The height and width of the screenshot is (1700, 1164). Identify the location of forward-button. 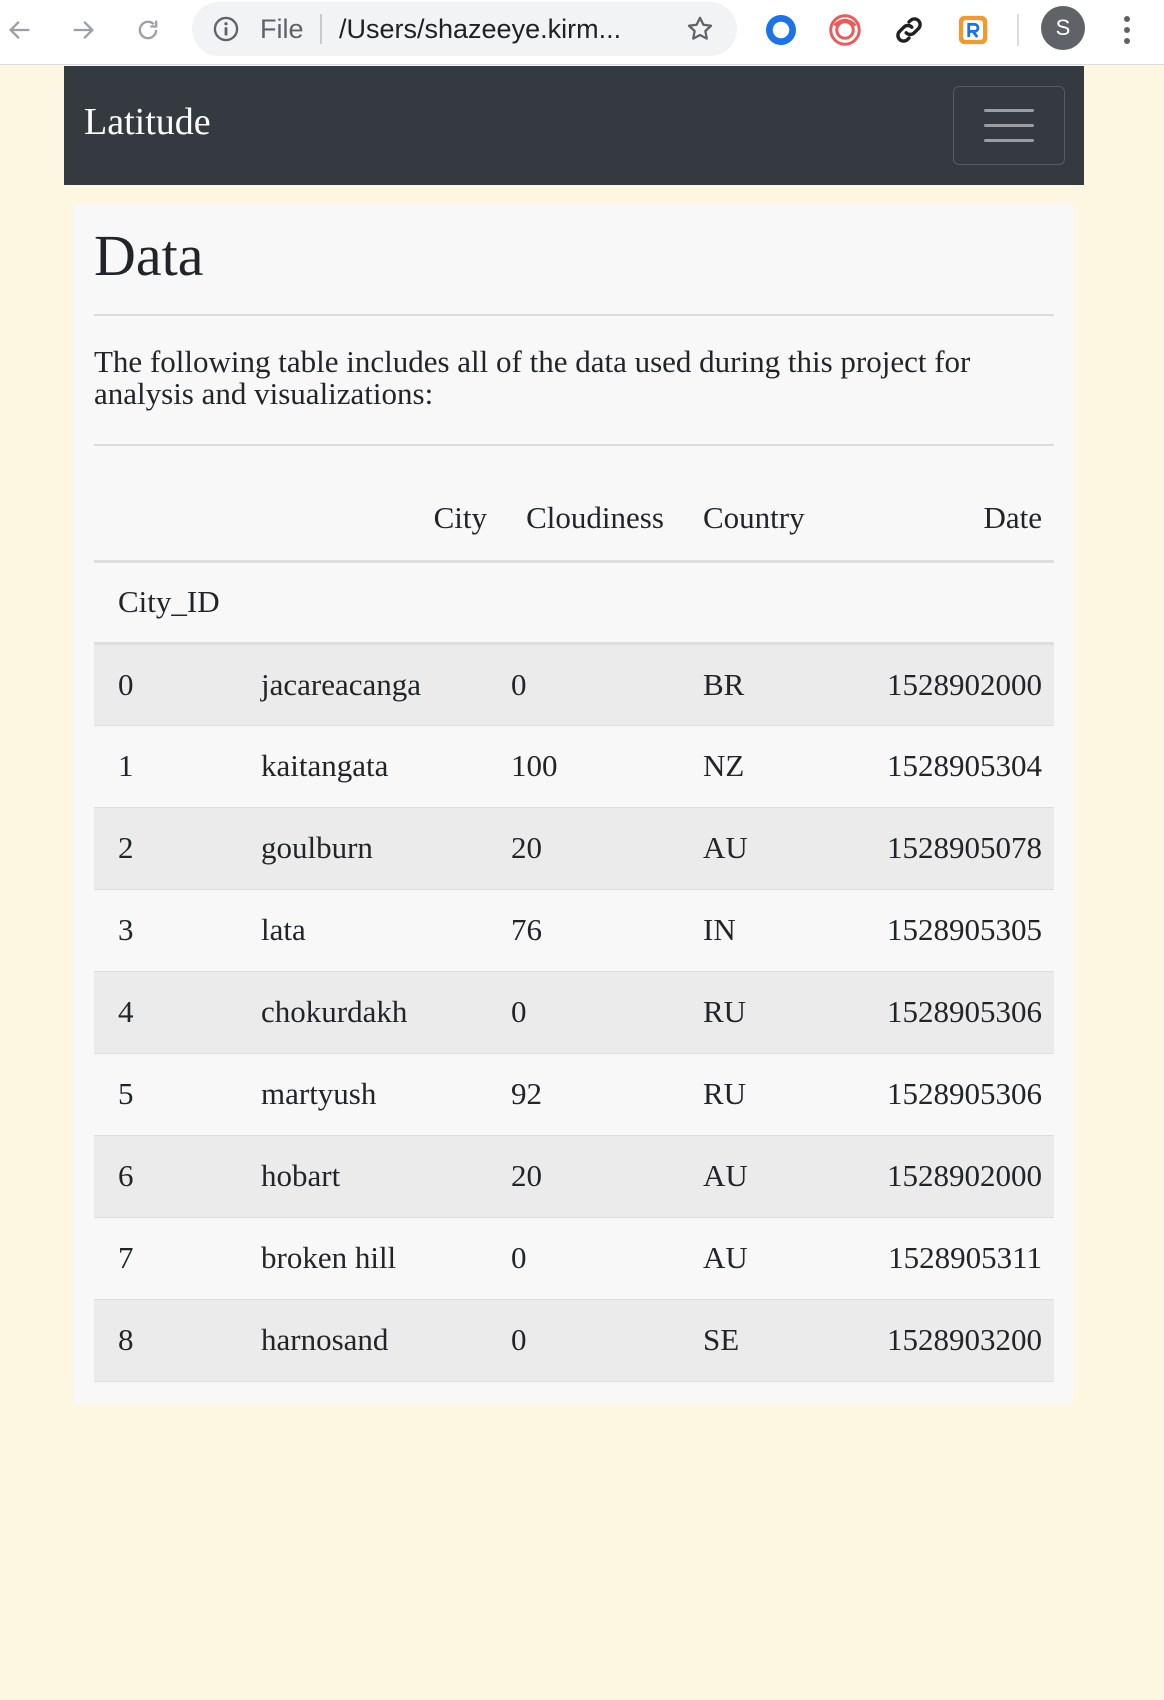
(83, 30).